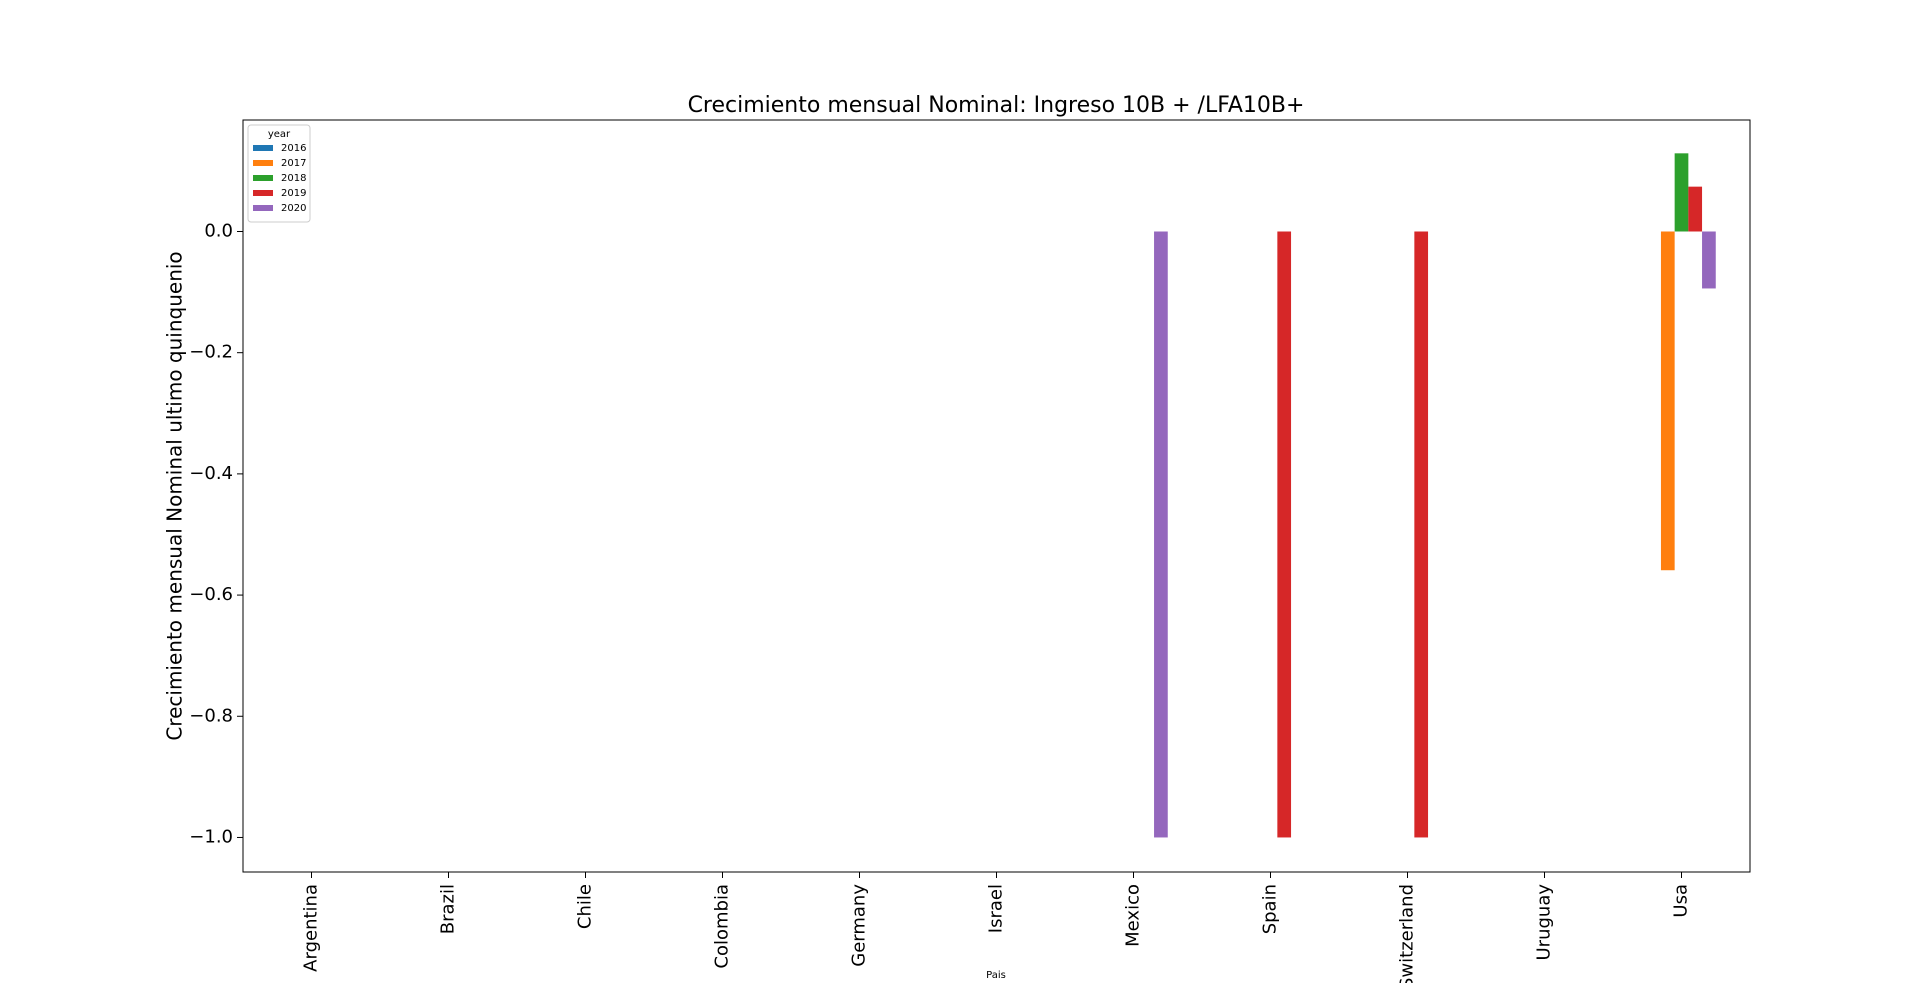  What do you see at coordinates (293, 208) in the screenshot?
I see `legend-label: 2020` at bounding box center [293, 208].